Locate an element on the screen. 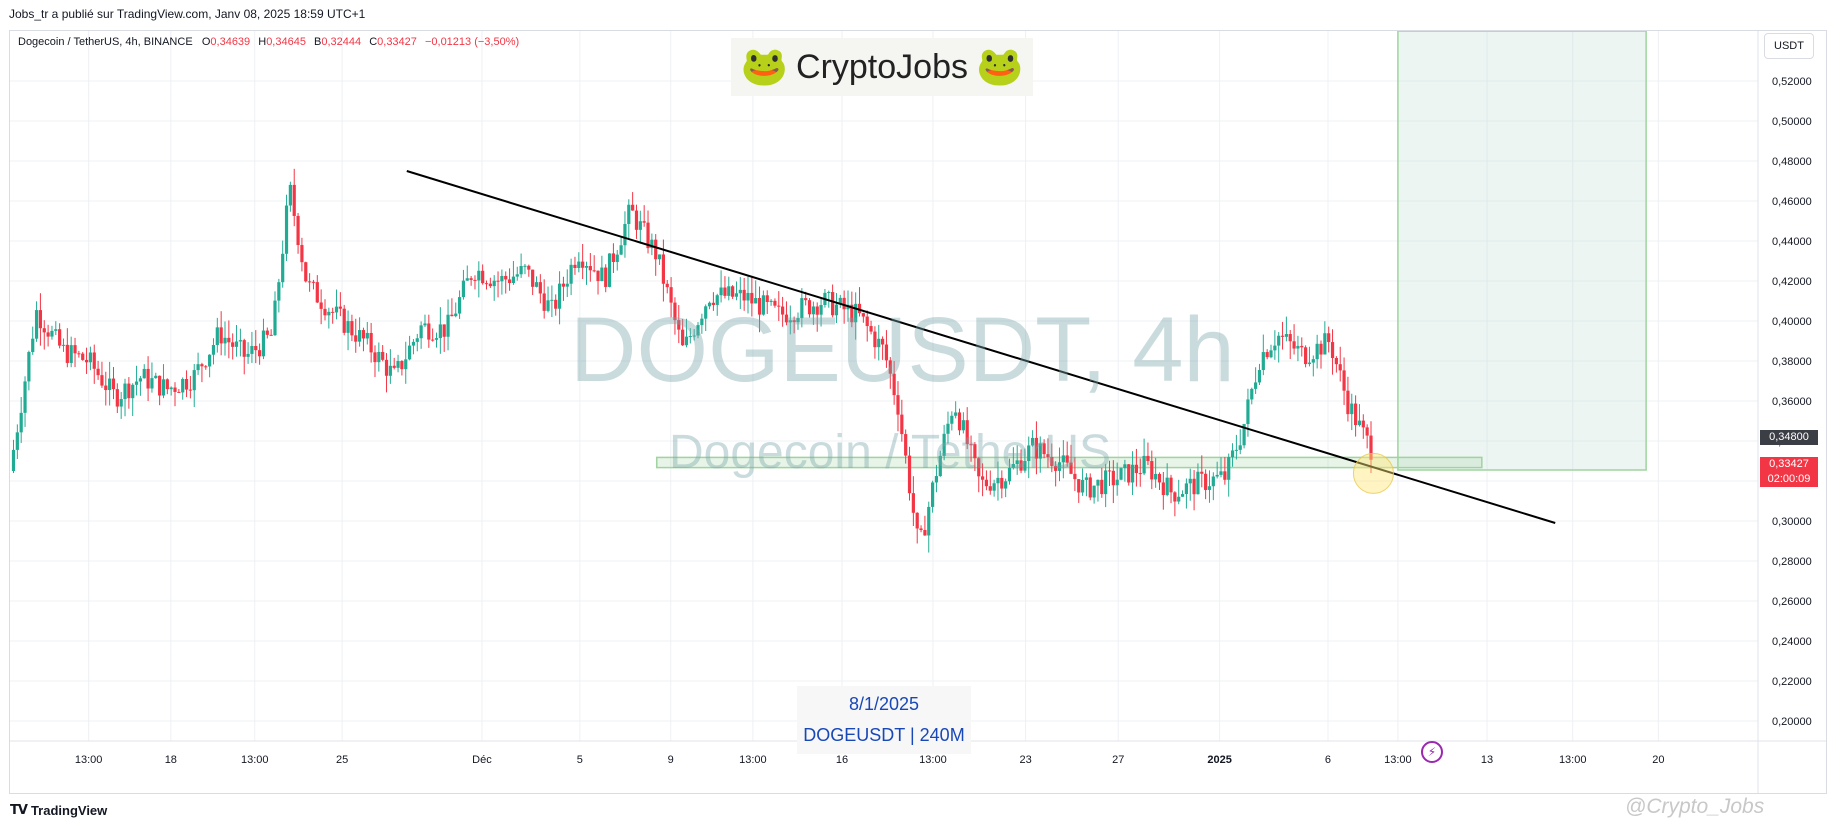  tradingview-logo: 𝗧𝗩 TradingView is located at coordinates (58, 810).